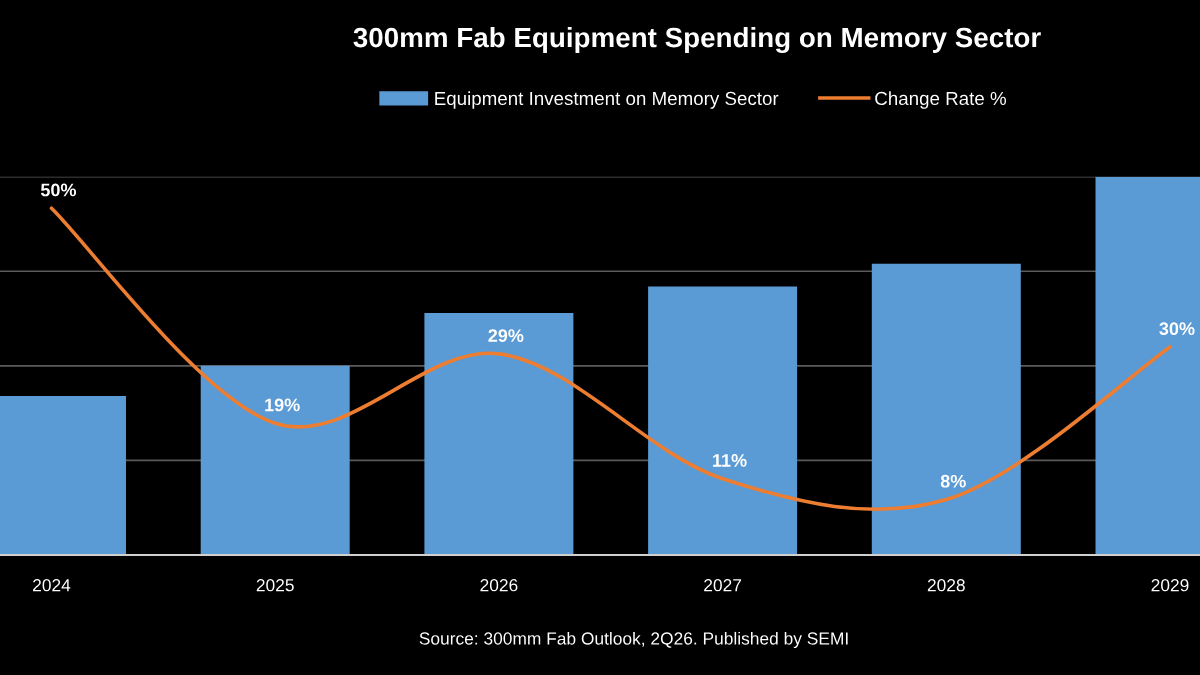 The image size is (1200, 675). Describe the element at coordinates (697, 40) in the screenshot. I see `chart-title: 300mm Fab Equipment Spending on Memory Sector` at that location.